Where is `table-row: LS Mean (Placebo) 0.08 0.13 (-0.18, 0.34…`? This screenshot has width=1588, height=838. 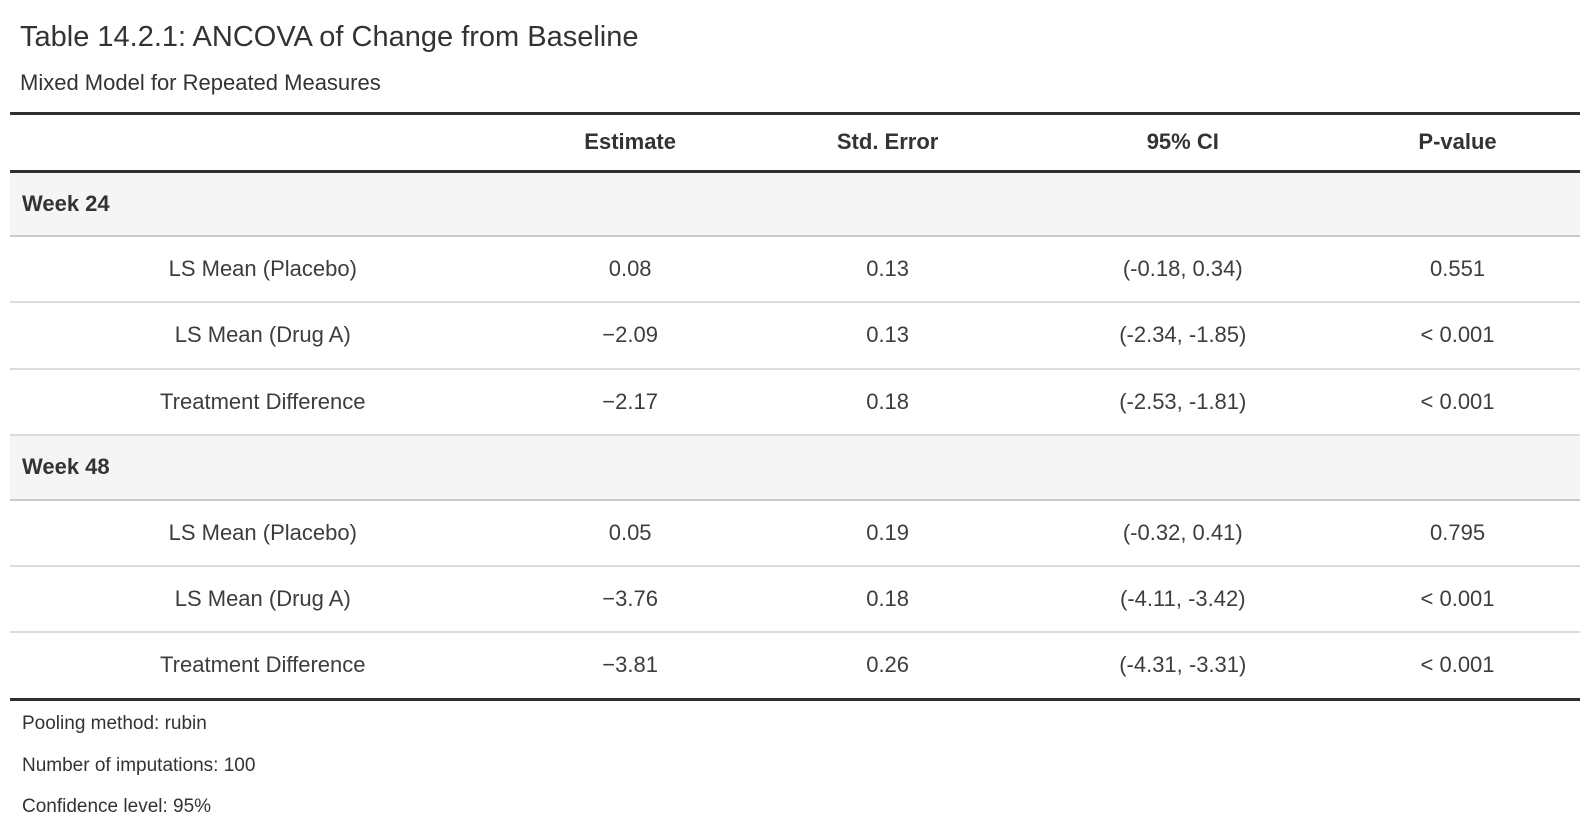
table-row: LS Mean (Placebo) 0.08 0.13 (-0.18, 0.34… is located at coordinates (795, 269).